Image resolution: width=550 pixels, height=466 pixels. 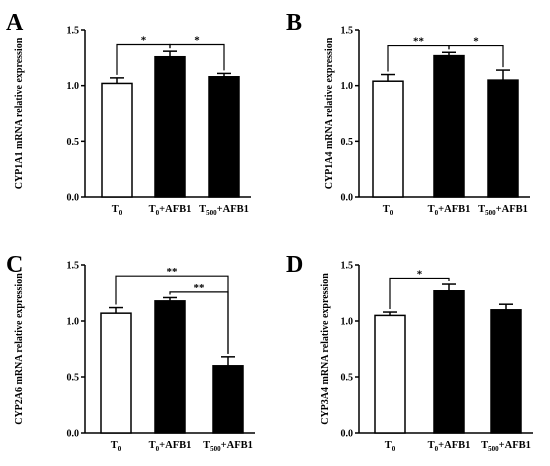 I want to click on y-axis-label: CYP2A6 mRNA relative expression, so click(x=19, y=349).